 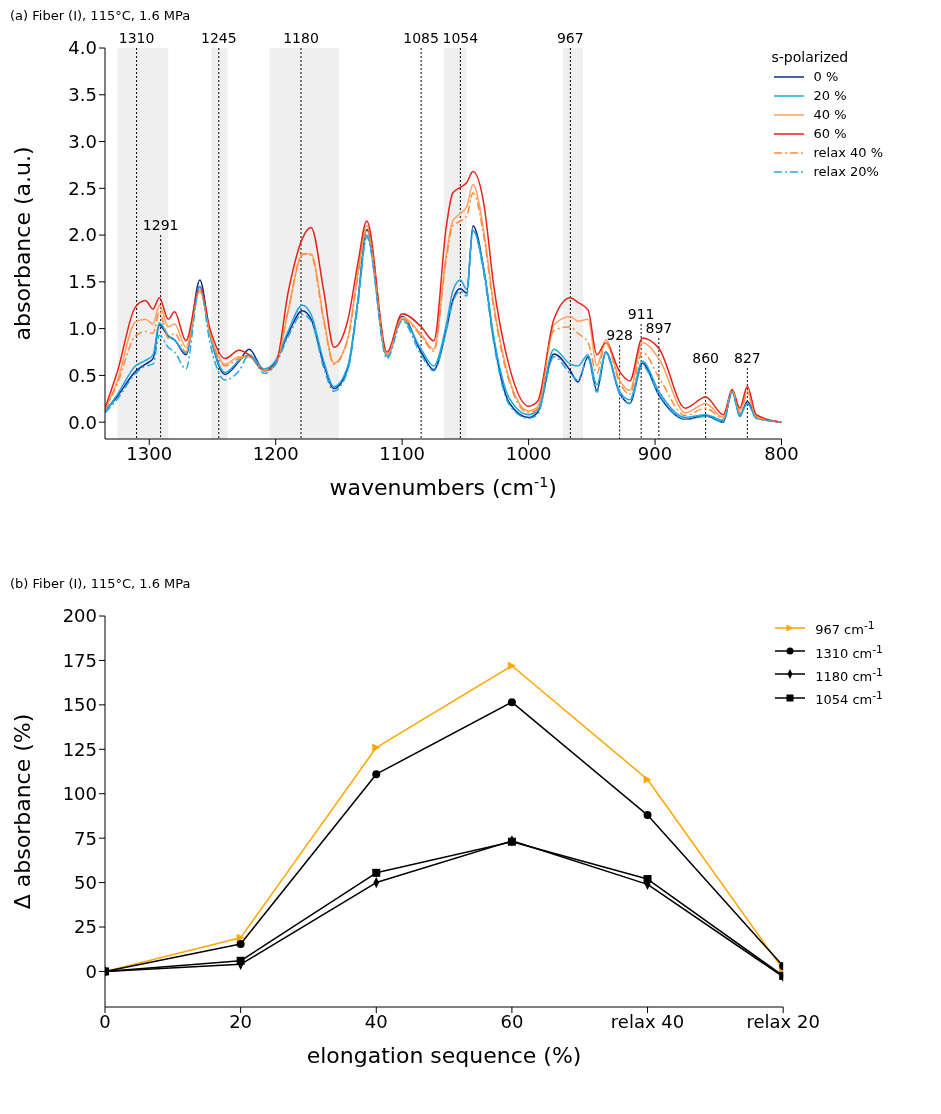 What do you see at coordinates (460, 38) in the screenshot?
I see `ref-line-label: 1054` at bounding box center [460, 38].